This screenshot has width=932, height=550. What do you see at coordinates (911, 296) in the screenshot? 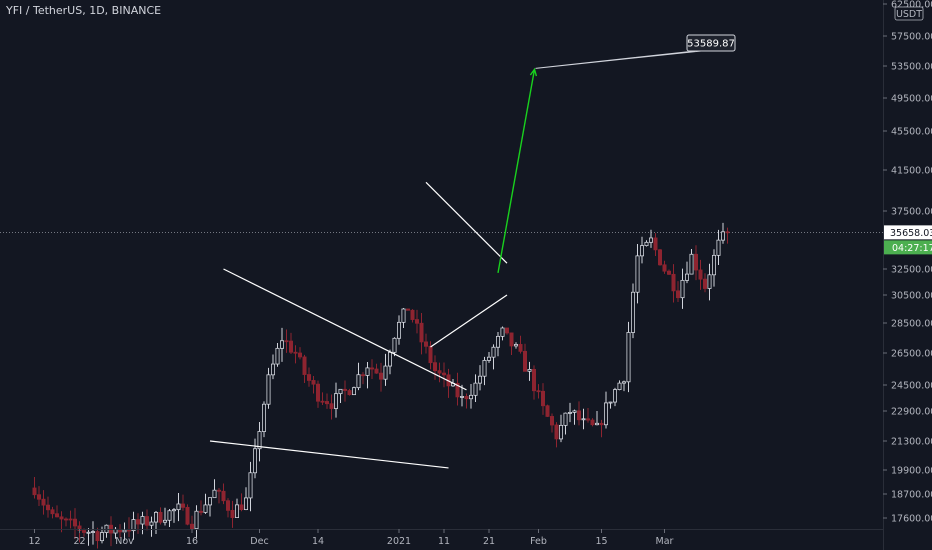
I see `price-tick-label: 30500.00` at bounding box center [911, 296].